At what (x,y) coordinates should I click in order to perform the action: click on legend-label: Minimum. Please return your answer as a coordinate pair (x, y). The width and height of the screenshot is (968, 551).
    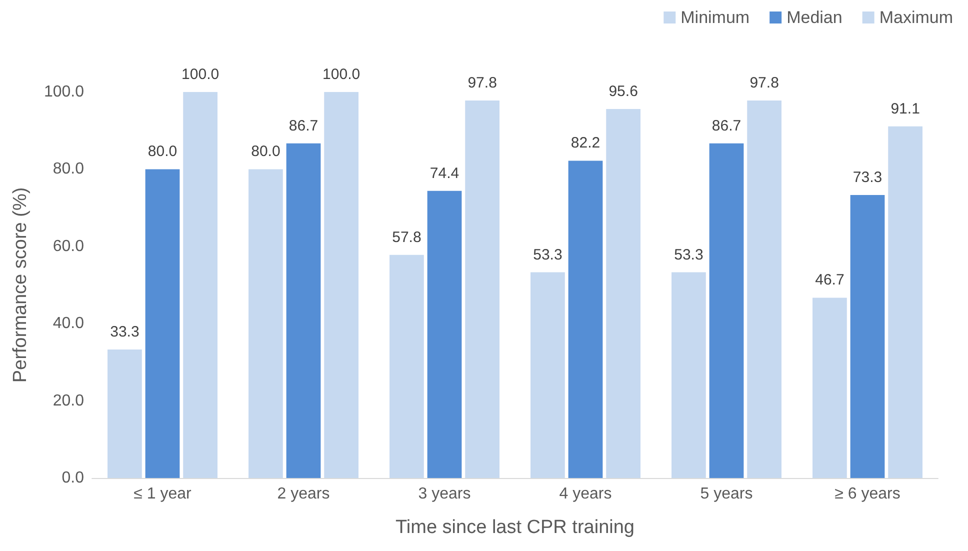
    Looking at the image, I should click on (715, 17).